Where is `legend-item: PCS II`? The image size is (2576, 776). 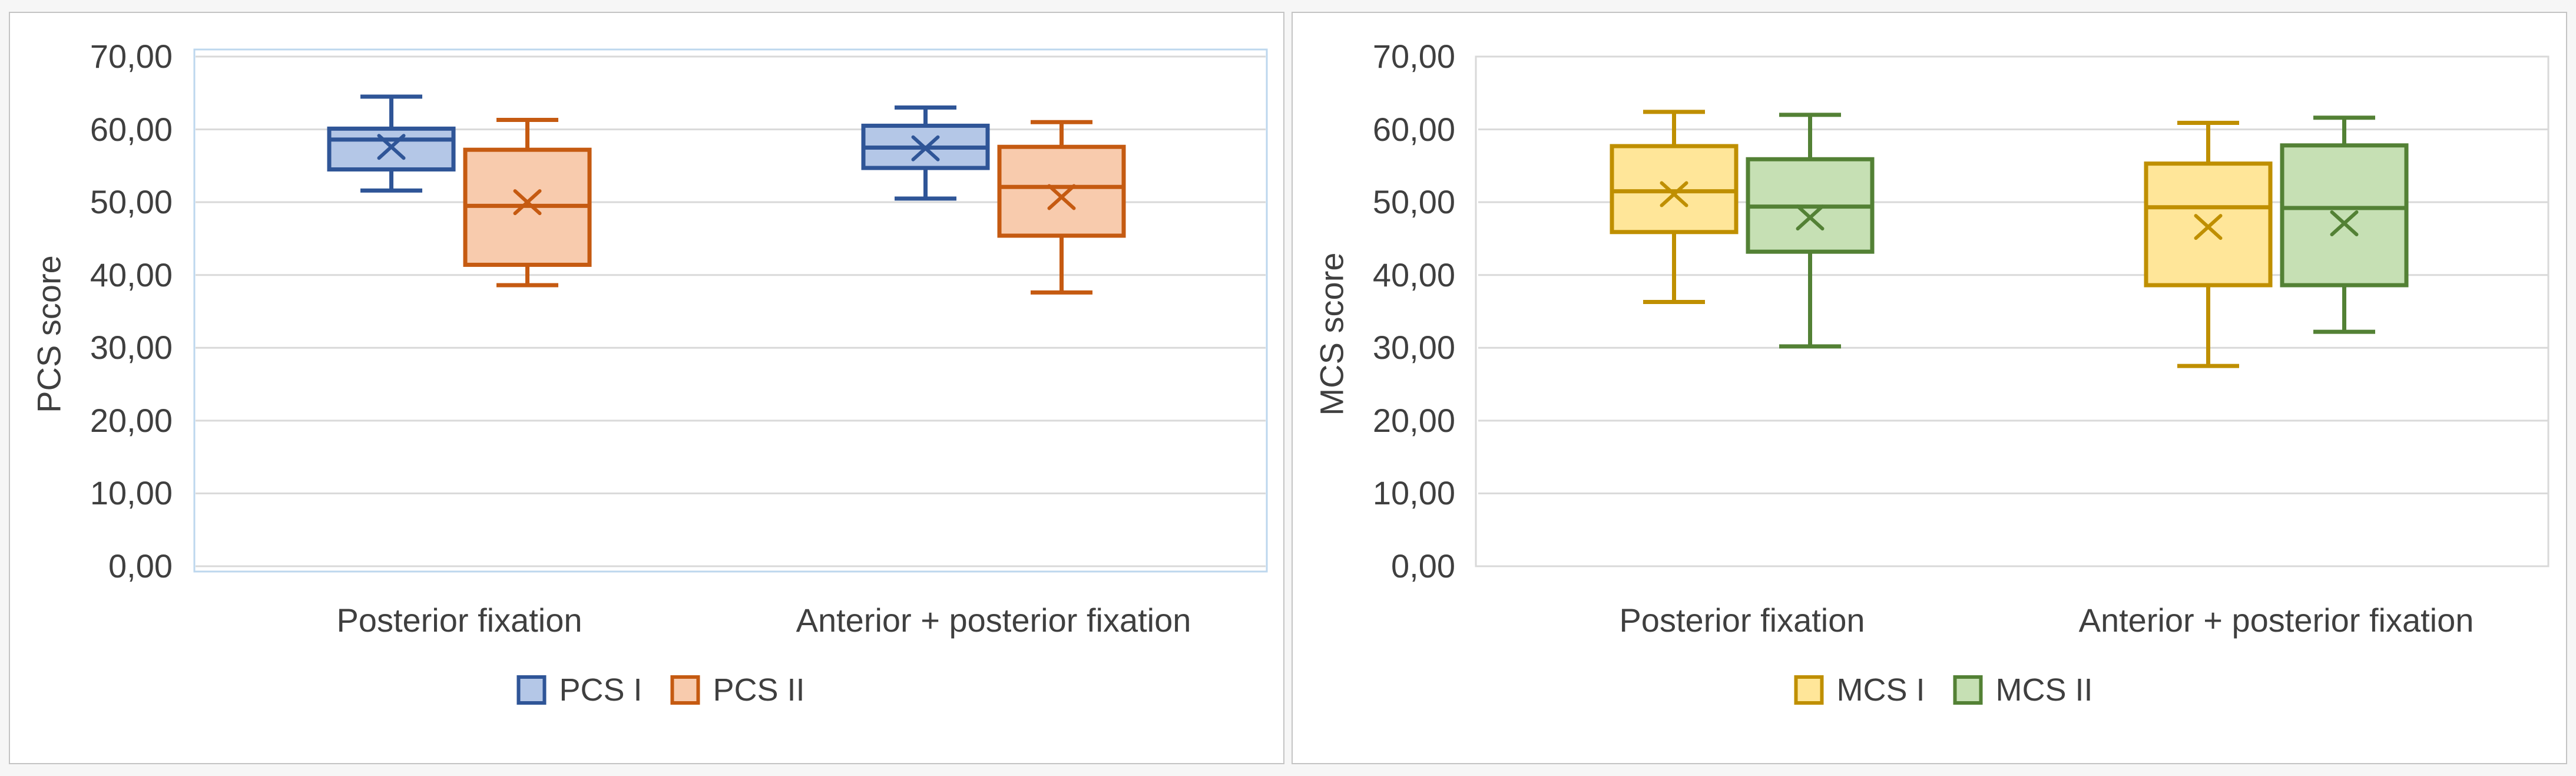 legend-item: PCS II is located at coordinates (737, 690).